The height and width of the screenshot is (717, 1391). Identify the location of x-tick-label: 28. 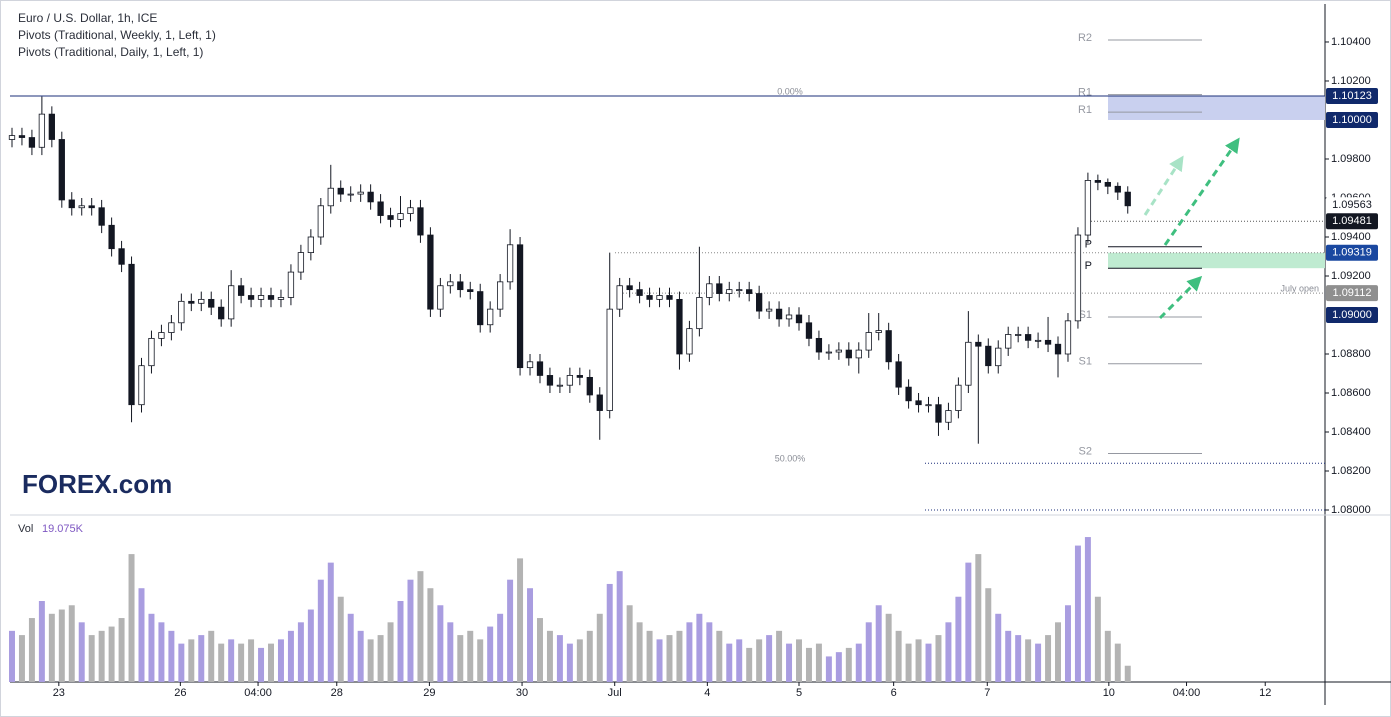
(337, 693).